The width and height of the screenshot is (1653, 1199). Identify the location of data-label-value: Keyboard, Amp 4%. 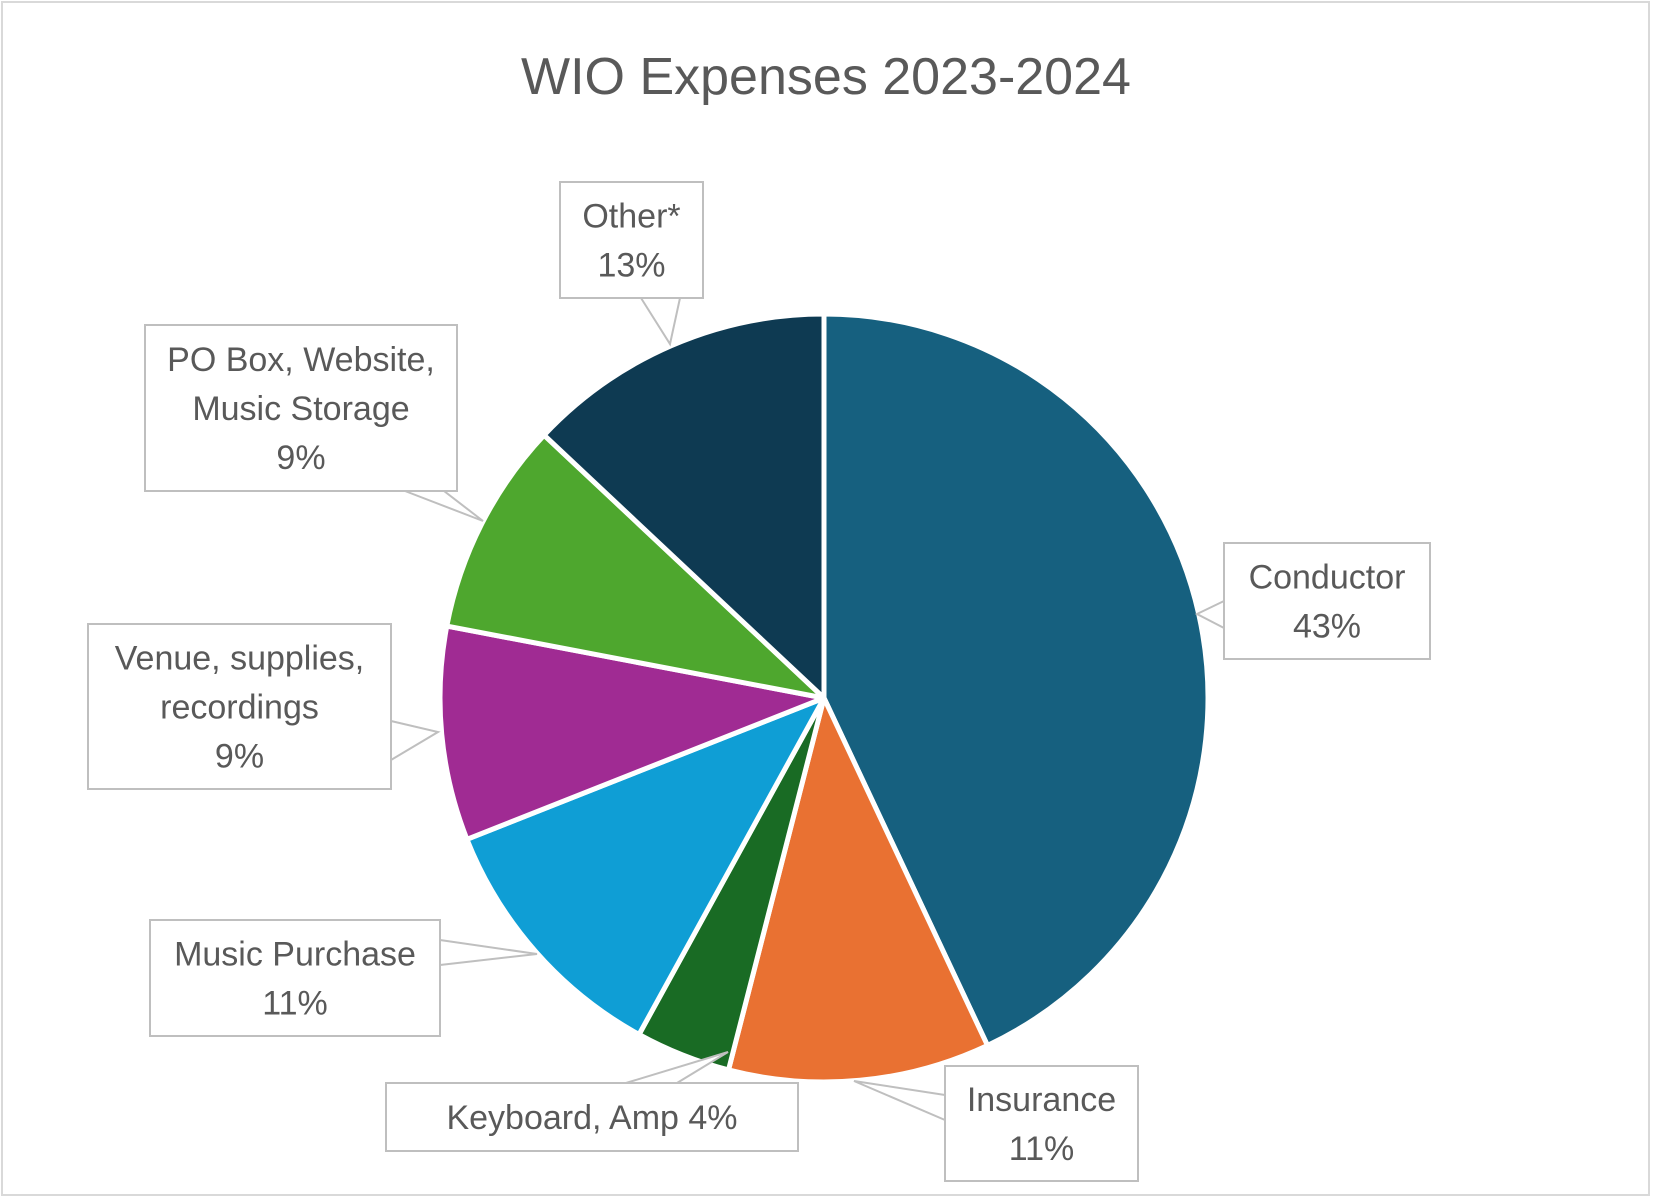
(591, 1118).